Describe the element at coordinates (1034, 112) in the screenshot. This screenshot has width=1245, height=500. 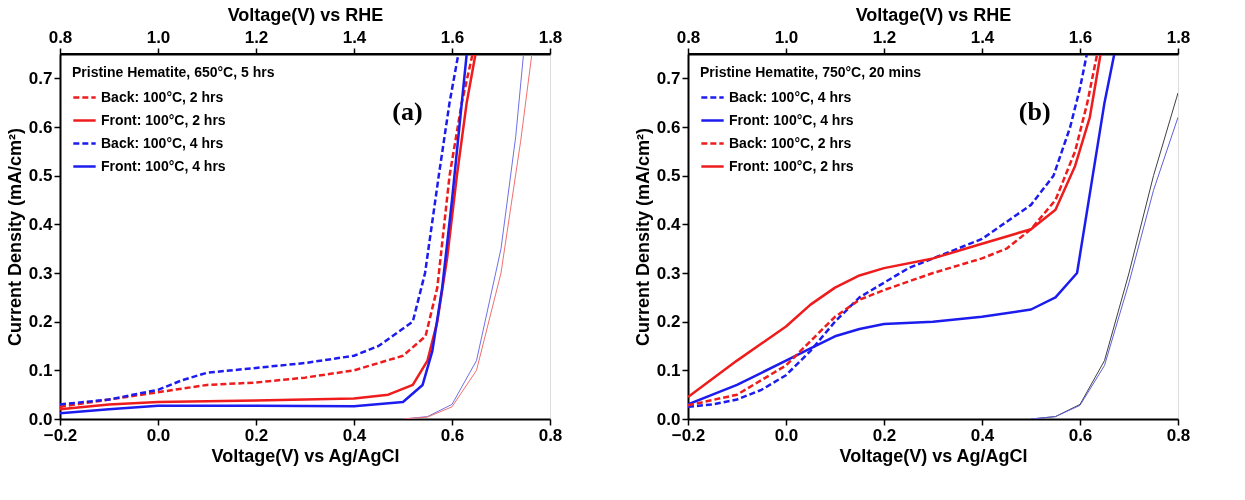
I see `annotation: (b)` at that location.